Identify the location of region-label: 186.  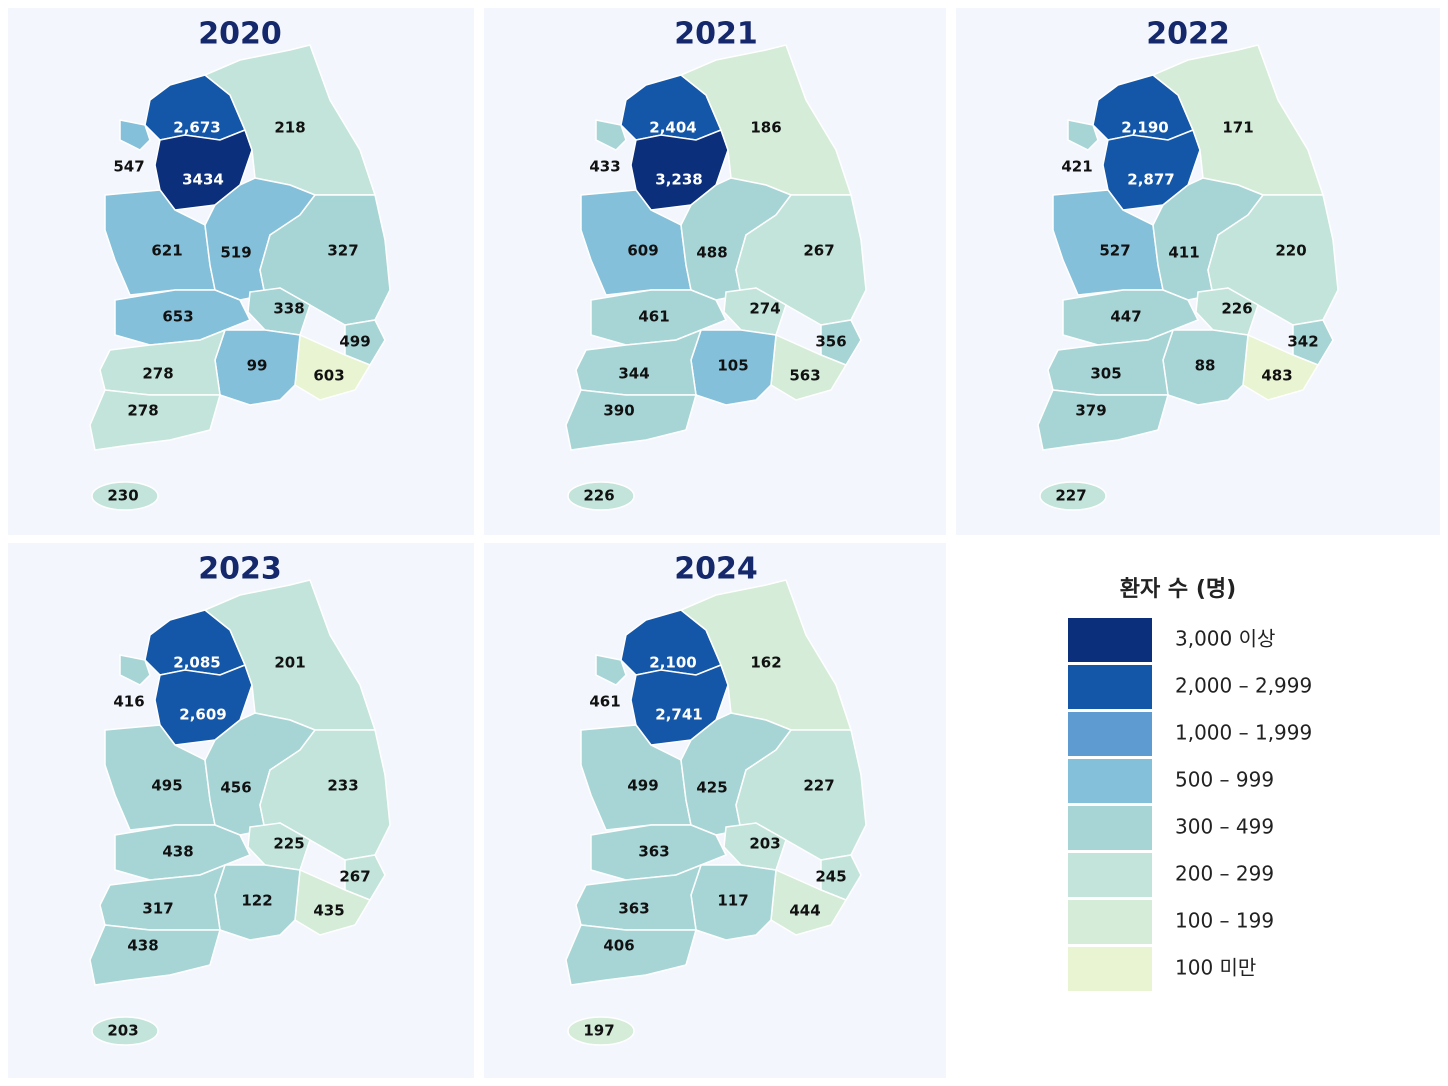
(765, 128).